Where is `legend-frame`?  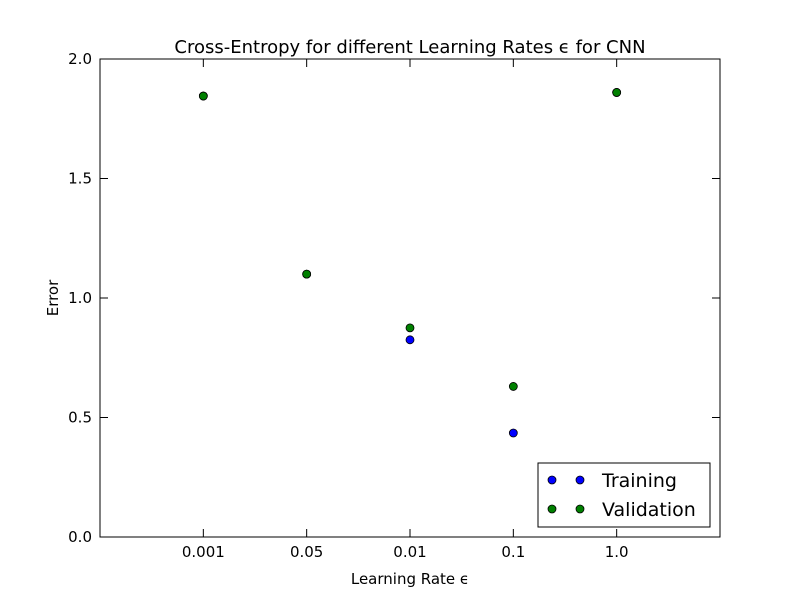
legend-frame is located at coordinates (624, 495).